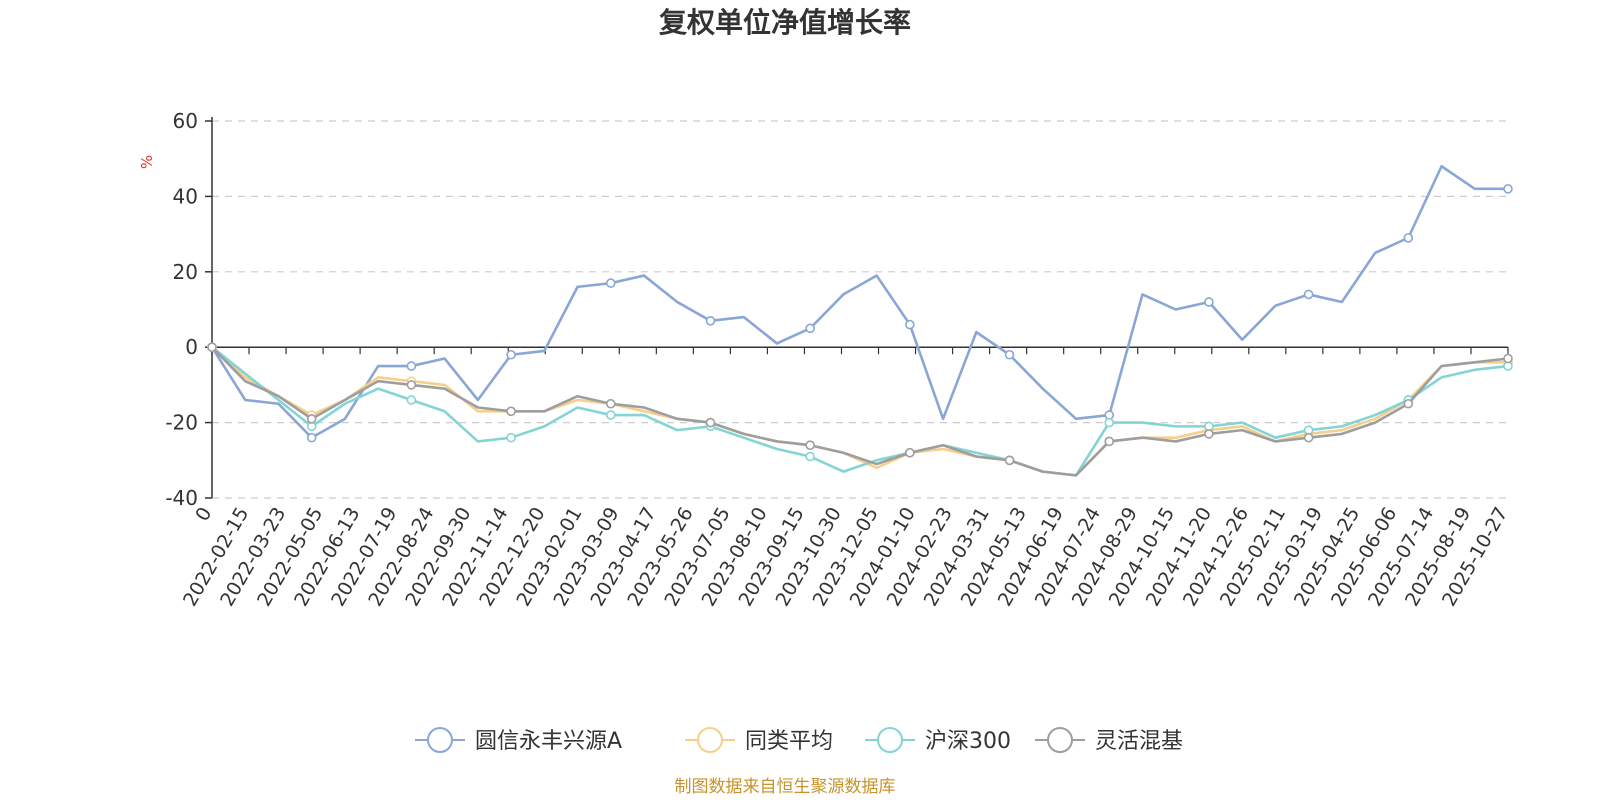  Describe the element at coordinates (185, 196) in the screenshot. I see `y-tick-label: 40` at that location.